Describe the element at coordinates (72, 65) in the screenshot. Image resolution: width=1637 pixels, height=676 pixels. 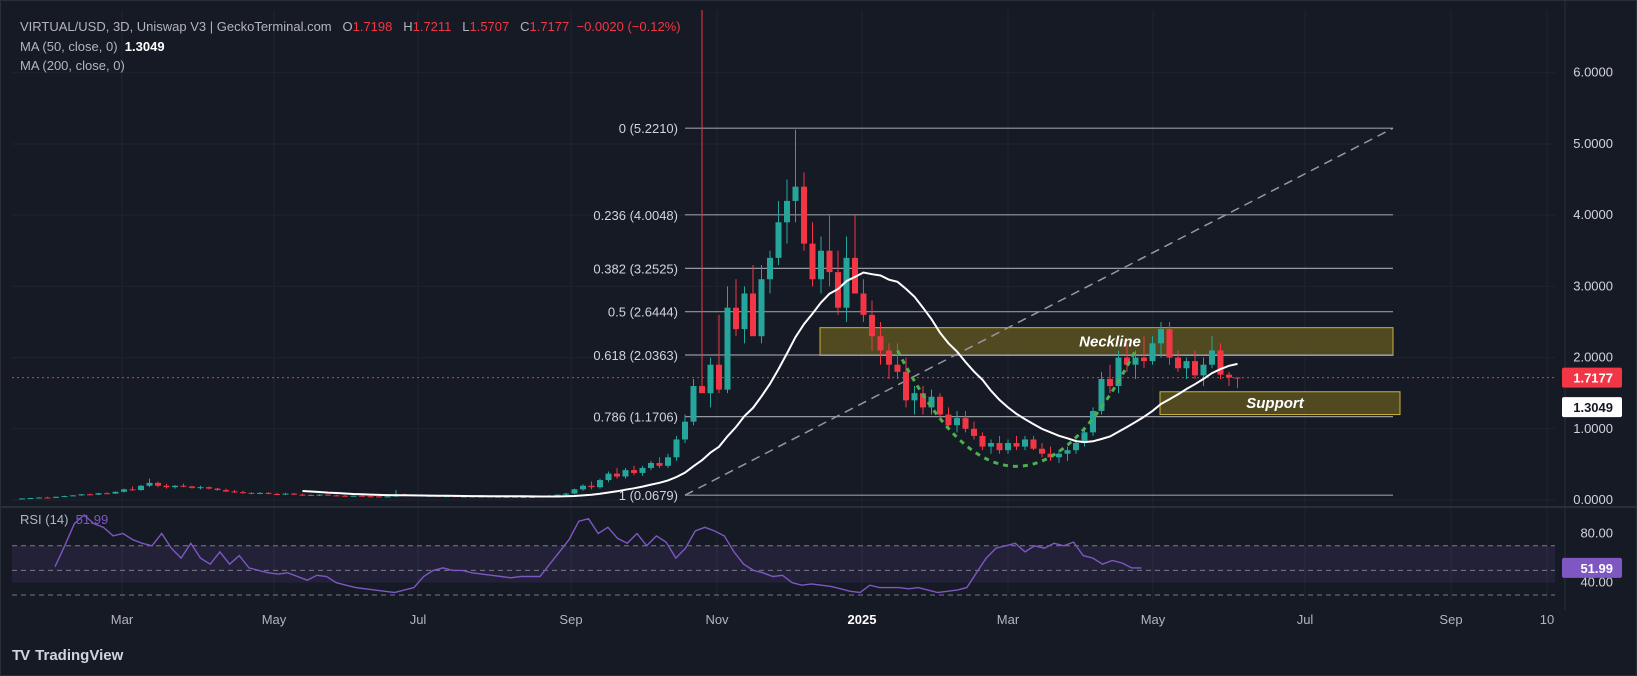
I see `ma200-legend: MA (200, close, 0)` at that location.